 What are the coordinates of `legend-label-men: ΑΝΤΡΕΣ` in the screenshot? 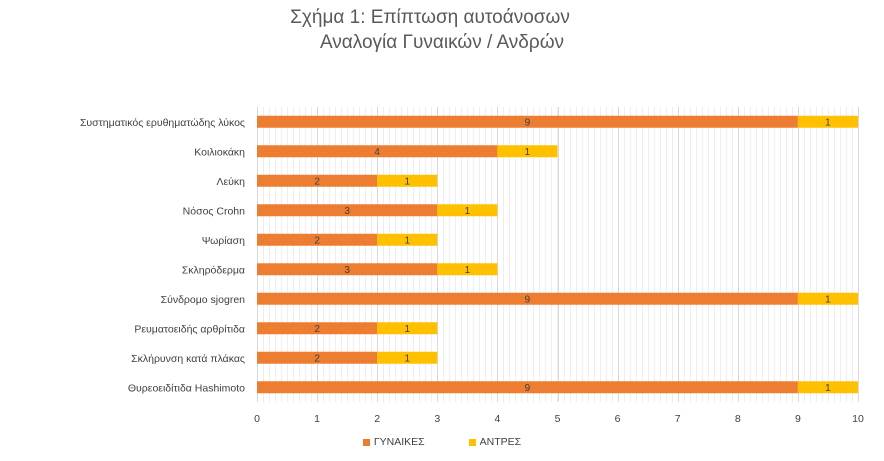 It's located at (500, 442).